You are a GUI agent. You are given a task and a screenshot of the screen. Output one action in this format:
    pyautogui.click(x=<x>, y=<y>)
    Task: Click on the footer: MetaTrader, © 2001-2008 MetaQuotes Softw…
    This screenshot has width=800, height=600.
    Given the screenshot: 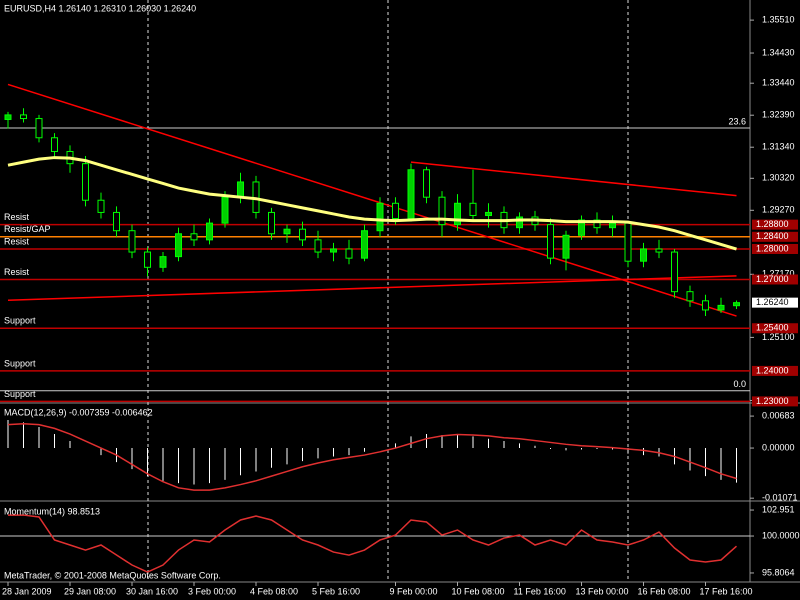 What is the action you would take?
    pyautogui.click(x=112, y=575)
    